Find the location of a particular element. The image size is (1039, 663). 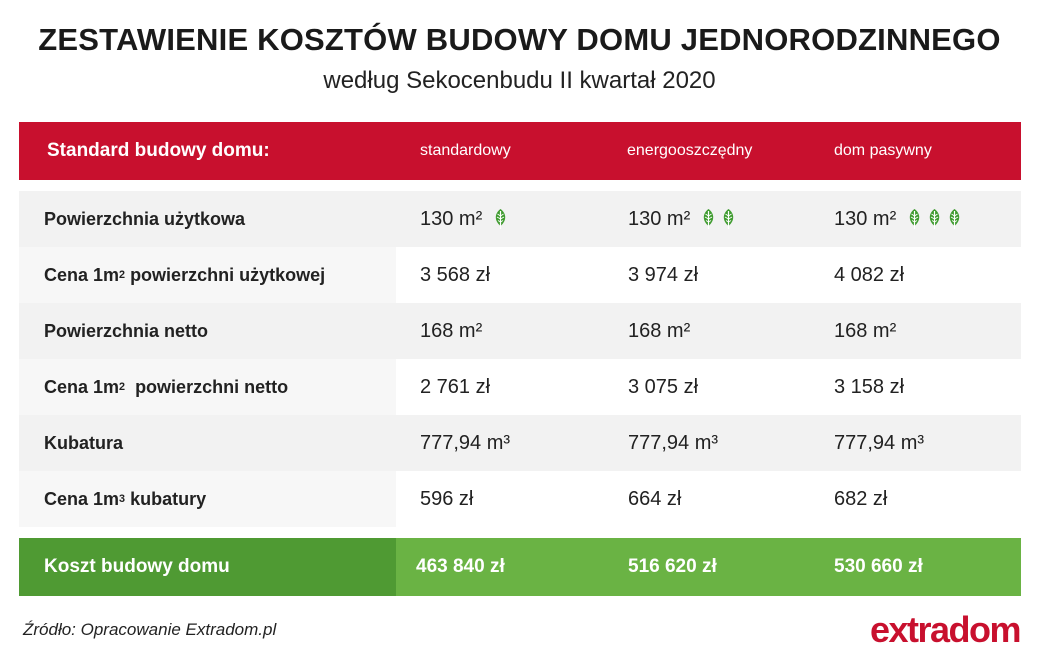

table-row: Cena 1m 3 kubatury 596 zł 664 zł 682 zł is located at coordinates (520, 499).